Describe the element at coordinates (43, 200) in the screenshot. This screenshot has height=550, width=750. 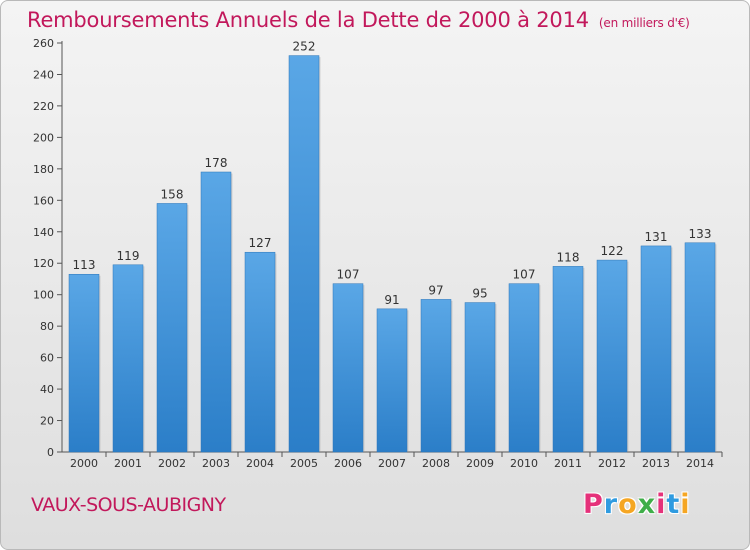
I see `y-tick-label: 160` at that location.